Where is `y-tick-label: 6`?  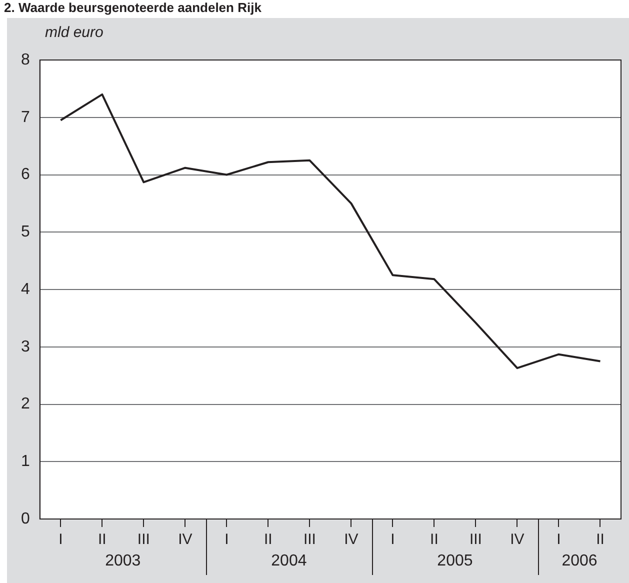
y-tick-label: 6 is located at coordinates (25, 175).